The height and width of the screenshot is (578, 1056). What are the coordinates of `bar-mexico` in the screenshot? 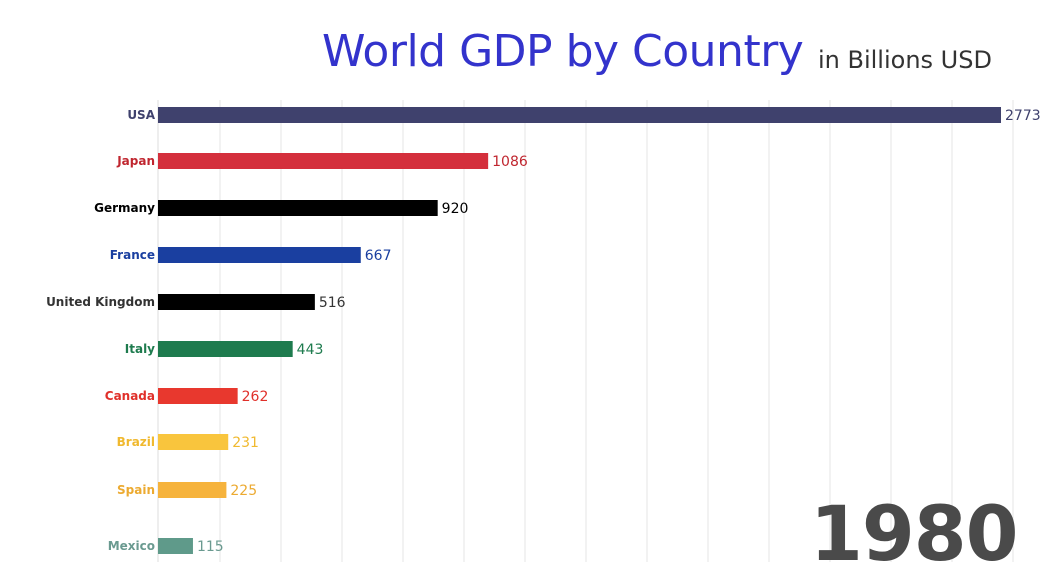 It's located at (175, 546).